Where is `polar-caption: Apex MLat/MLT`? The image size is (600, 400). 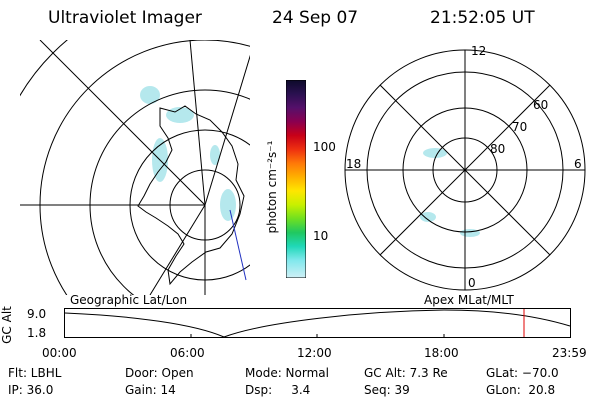
polar-caption: Apex MLat/MLT is located at coordinates (469, 300).